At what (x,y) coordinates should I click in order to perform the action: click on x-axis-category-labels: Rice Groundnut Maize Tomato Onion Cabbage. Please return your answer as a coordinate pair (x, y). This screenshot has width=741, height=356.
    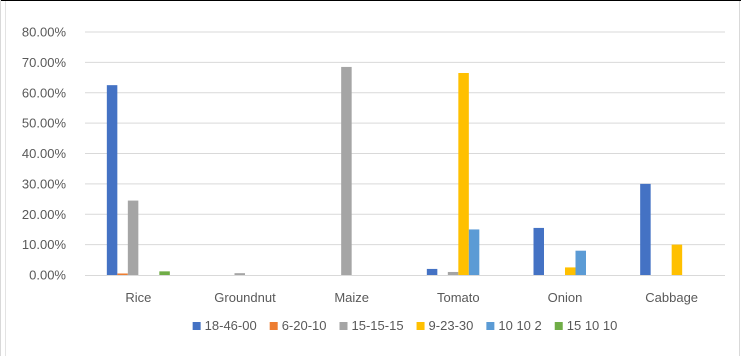
    Looking at the image, I should click on (411, 297).